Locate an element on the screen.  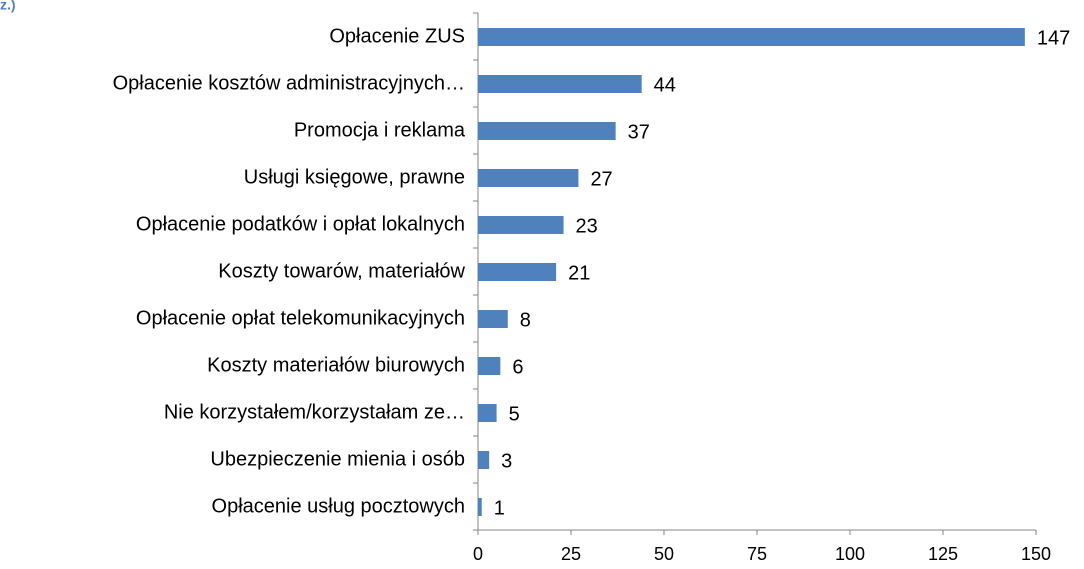
value-label: 1 is located at coordinates (499, 508).